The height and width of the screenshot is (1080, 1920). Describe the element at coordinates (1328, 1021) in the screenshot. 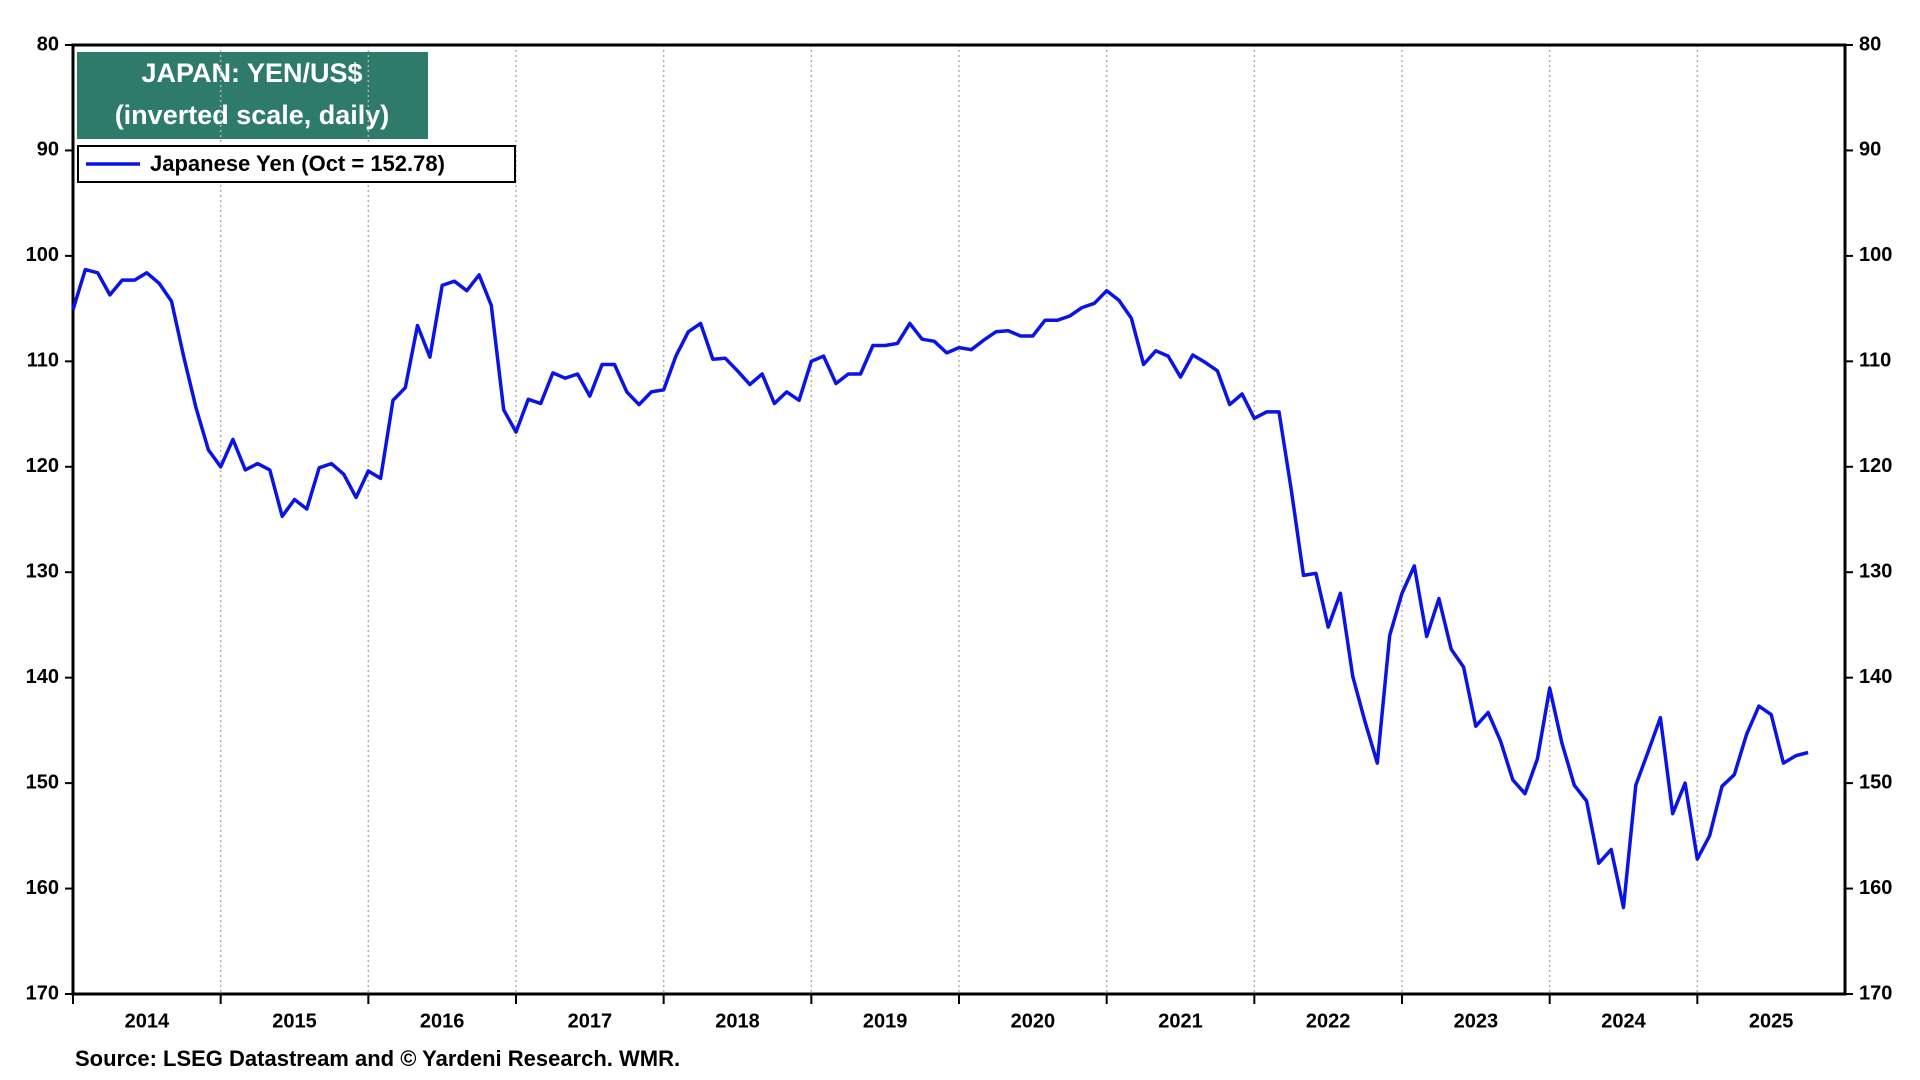

I see `x-tick-label: 2022` at that location.